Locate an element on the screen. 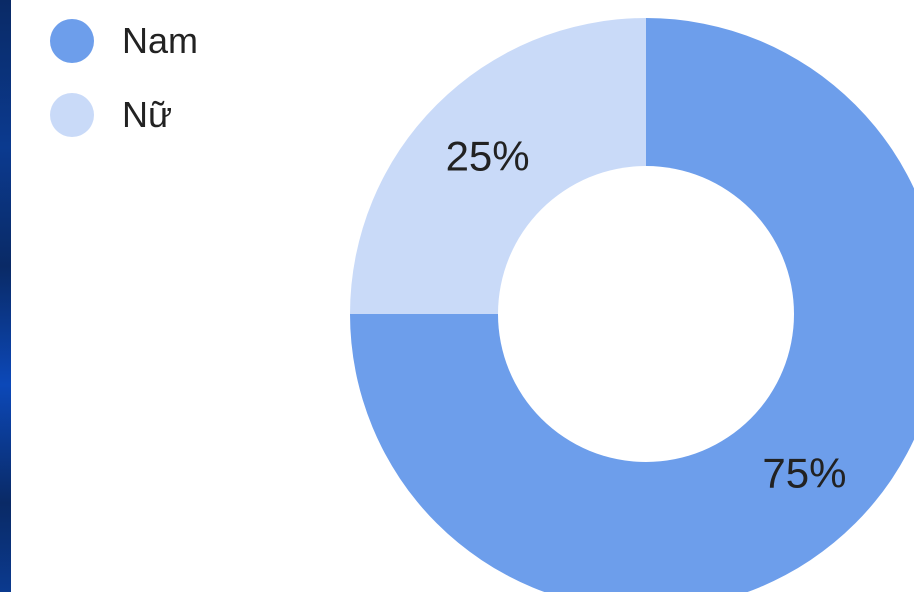 The height and width of the screenshot is (592, 914). legend-swatch-nam is located at coordinates (72, 41).